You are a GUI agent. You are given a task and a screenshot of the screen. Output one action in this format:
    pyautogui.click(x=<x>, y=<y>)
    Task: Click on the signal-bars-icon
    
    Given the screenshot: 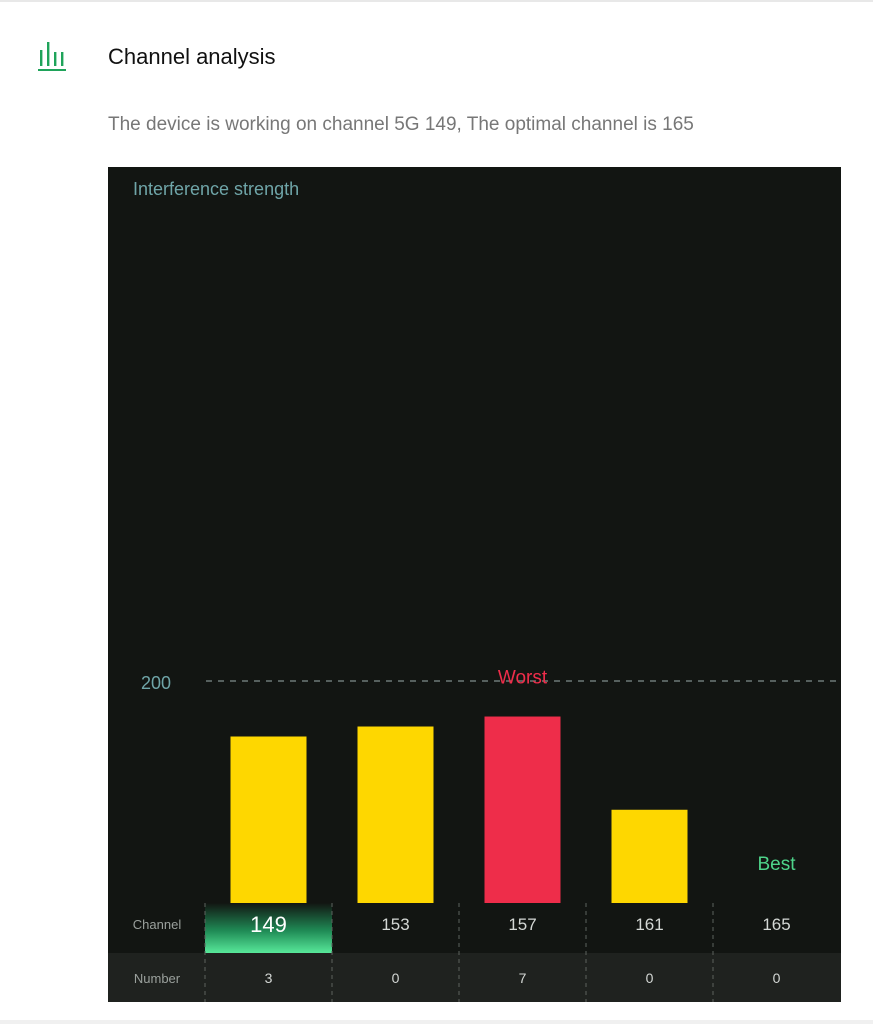 What is the action you would take?
    pyautogui.click(x=54, y=56)
    